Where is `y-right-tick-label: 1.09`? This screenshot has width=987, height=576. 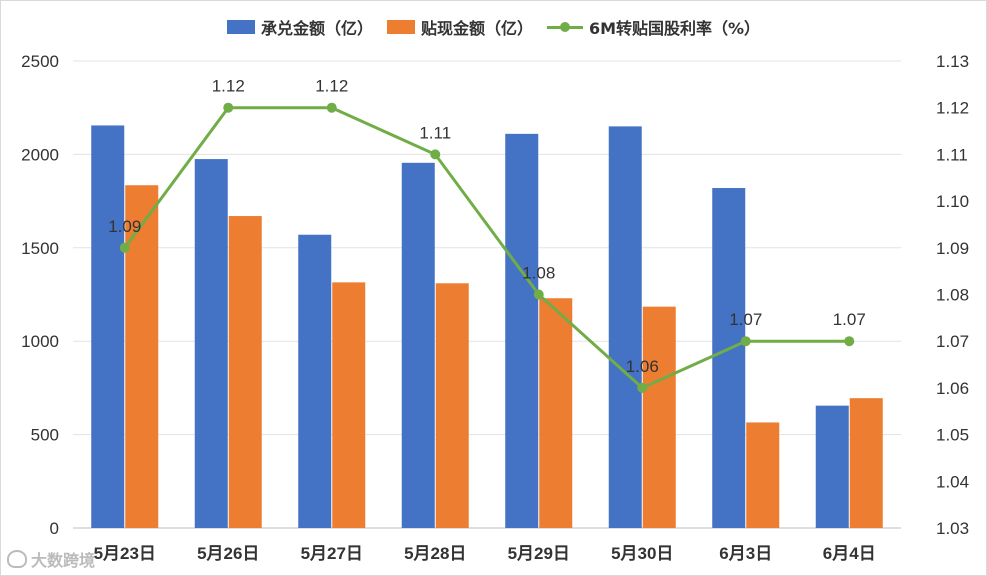
y-right-tick-label: 1.09 is located at coordinates (952, 248).